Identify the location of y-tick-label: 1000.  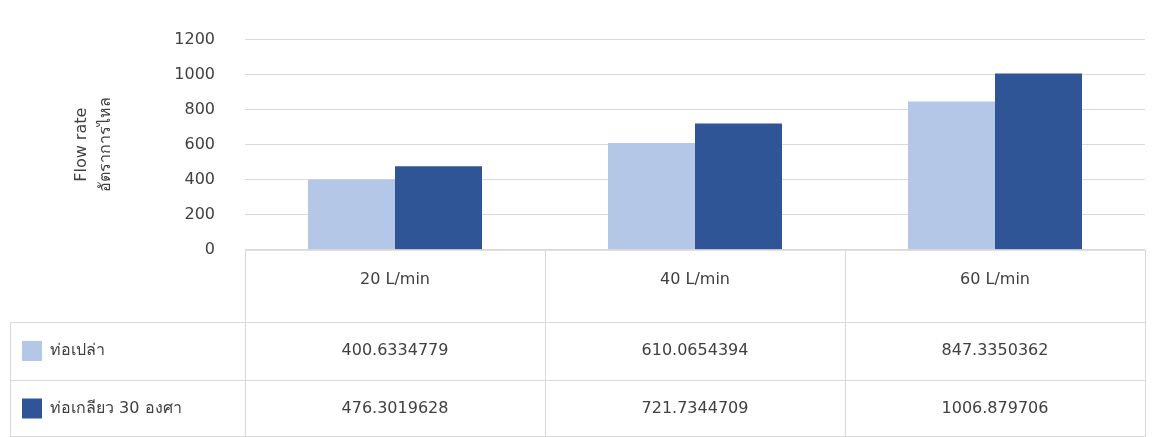
(194, 73).